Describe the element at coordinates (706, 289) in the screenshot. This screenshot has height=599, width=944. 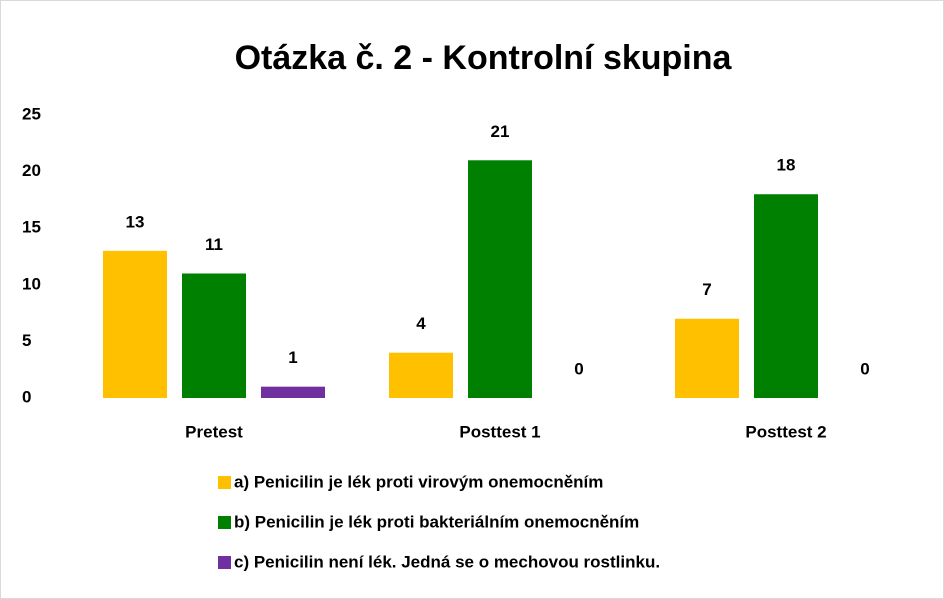
I see `data-label: 7` at that location.